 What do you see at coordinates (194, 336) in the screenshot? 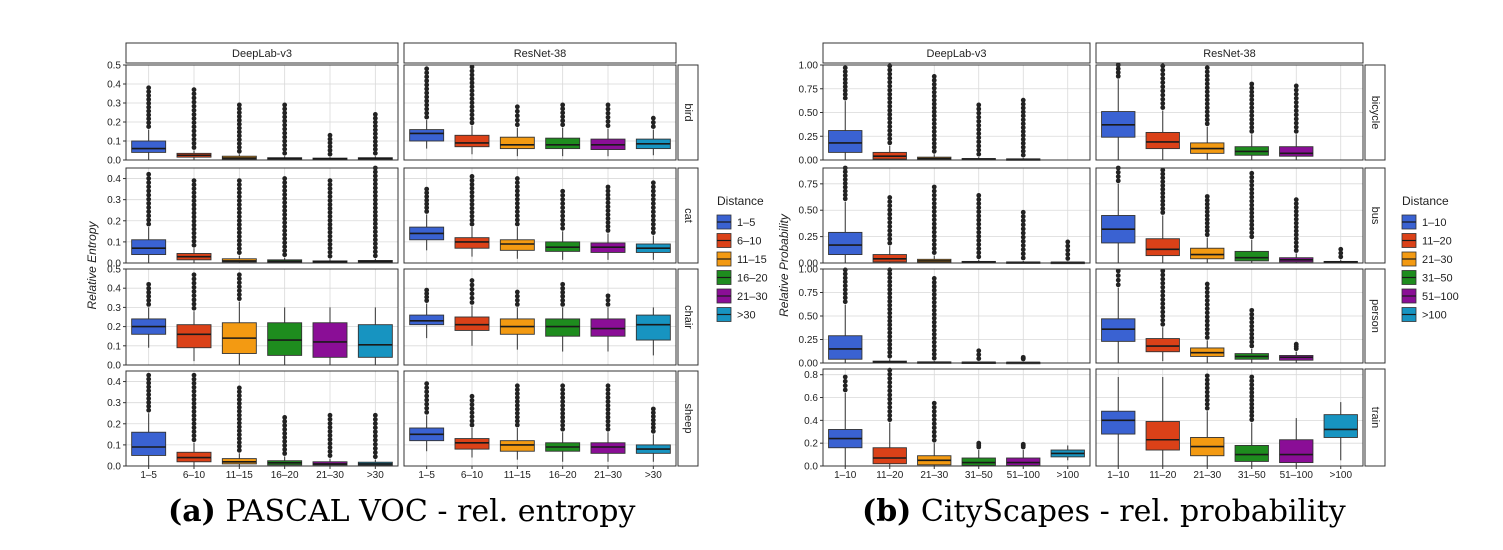
I see `box-6–10` at bounding box center [194, 336].